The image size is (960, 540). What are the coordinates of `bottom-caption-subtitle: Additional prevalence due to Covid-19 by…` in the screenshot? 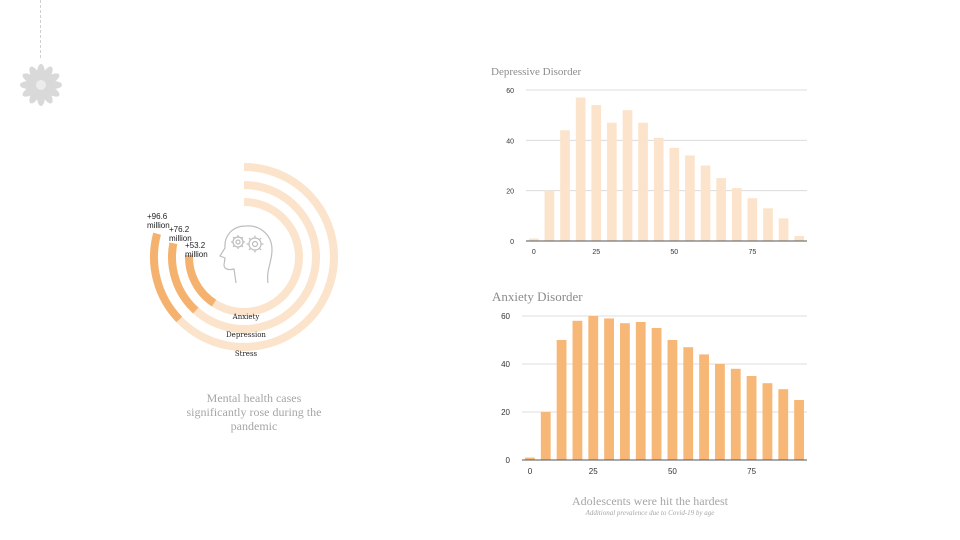 It's located at (650, 513).